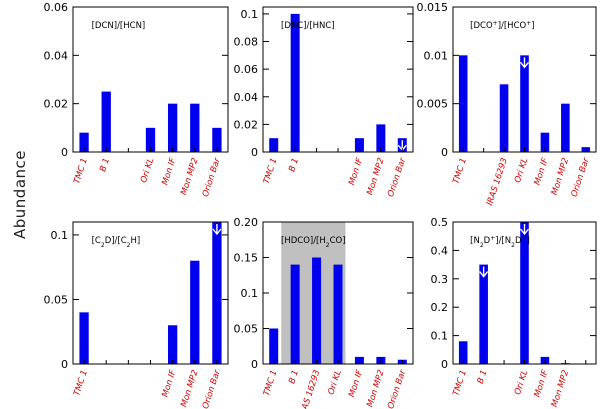  What do you see at coordinates (246, 222) in the screenshot?
I see `y-tick-label: 0.20` at bounding box center [246, 222].